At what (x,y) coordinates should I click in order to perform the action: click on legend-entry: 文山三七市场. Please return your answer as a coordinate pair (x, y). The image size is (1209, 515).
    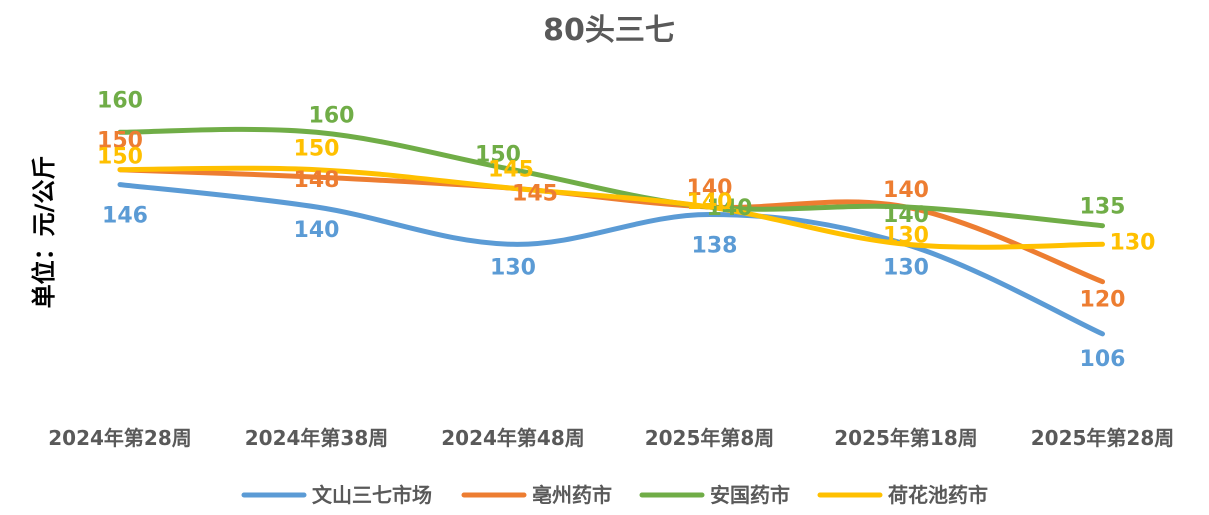
    Looking at the image, I should click on (372, 495).